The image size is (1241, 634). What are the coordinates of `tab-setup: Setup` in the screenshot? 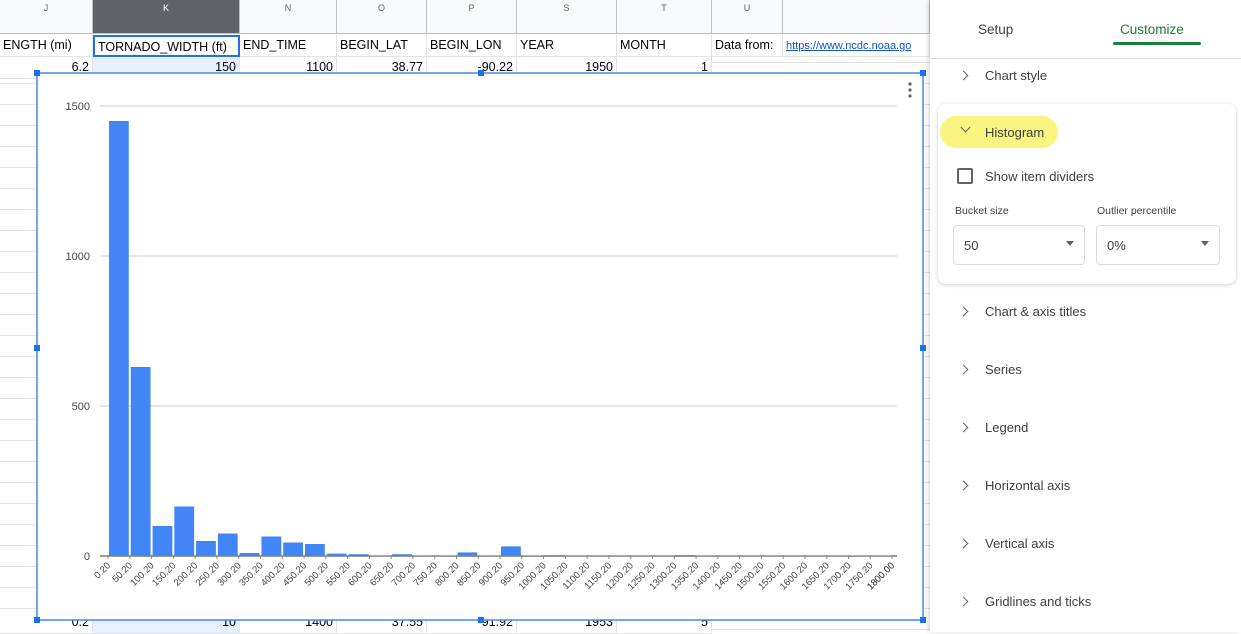 It's located at (1028, 29).